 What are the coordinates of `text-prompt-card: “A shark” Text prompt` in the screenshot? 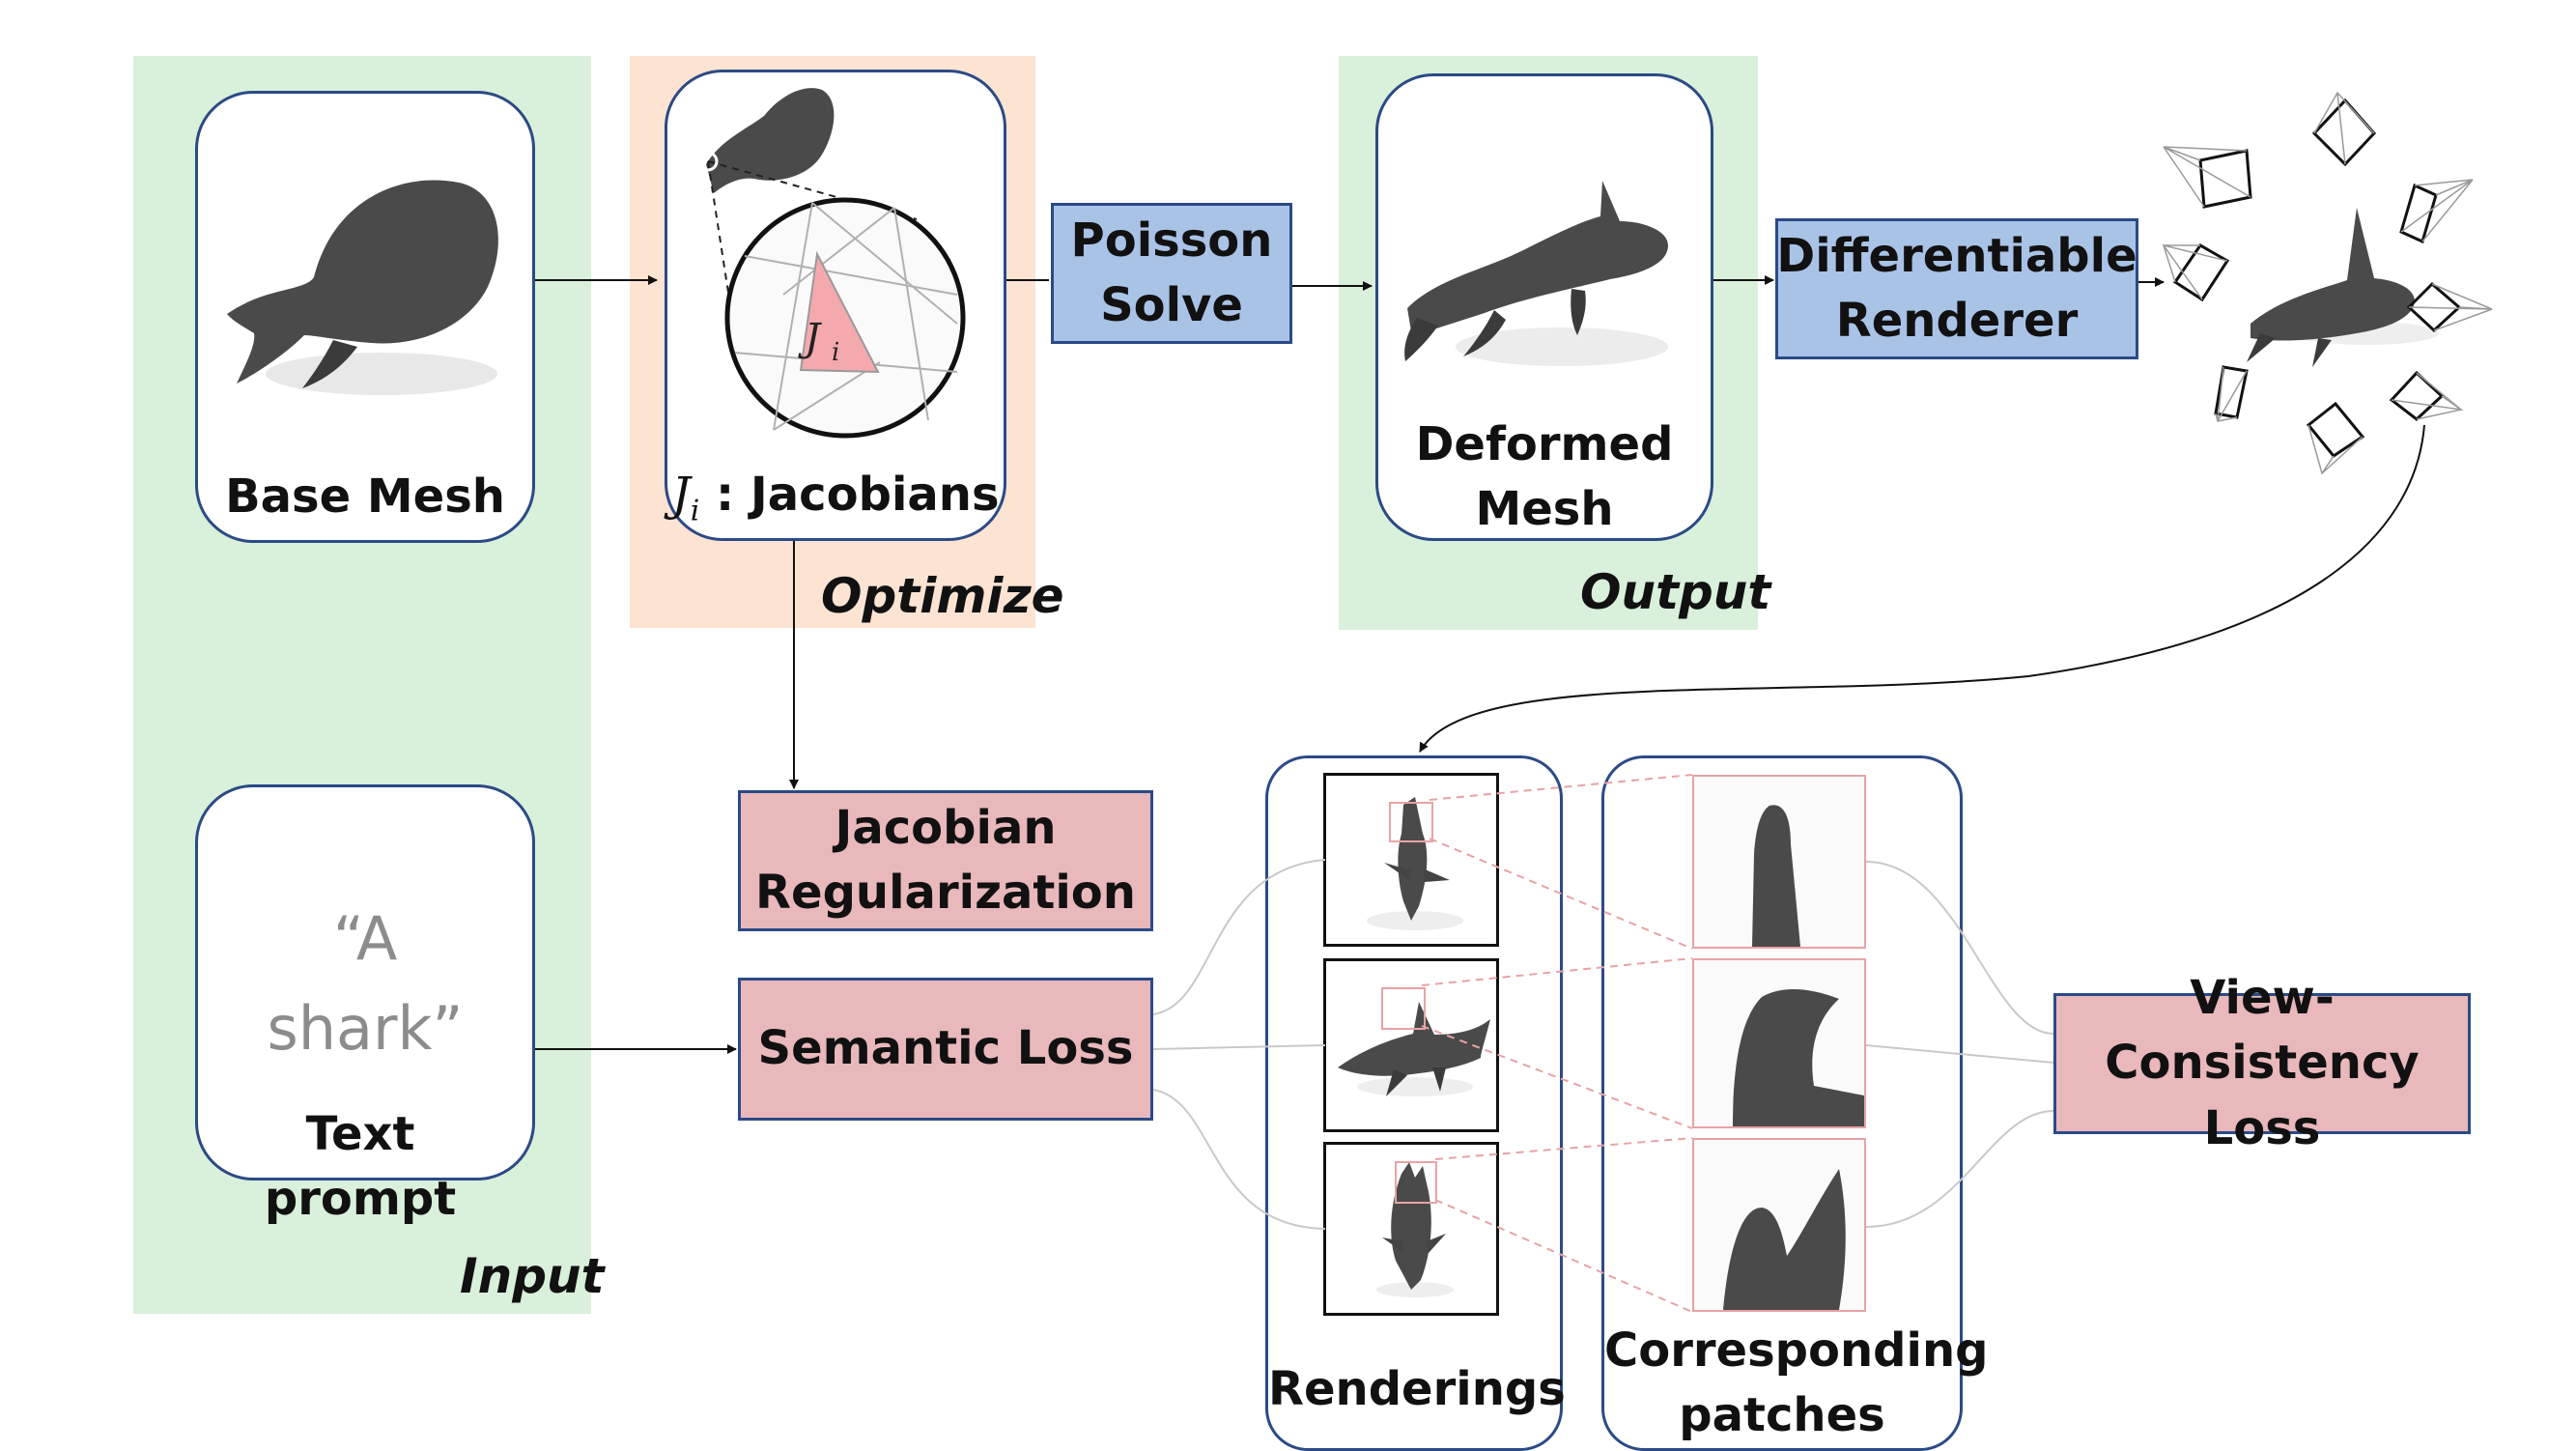 It's located at (365, 1005).